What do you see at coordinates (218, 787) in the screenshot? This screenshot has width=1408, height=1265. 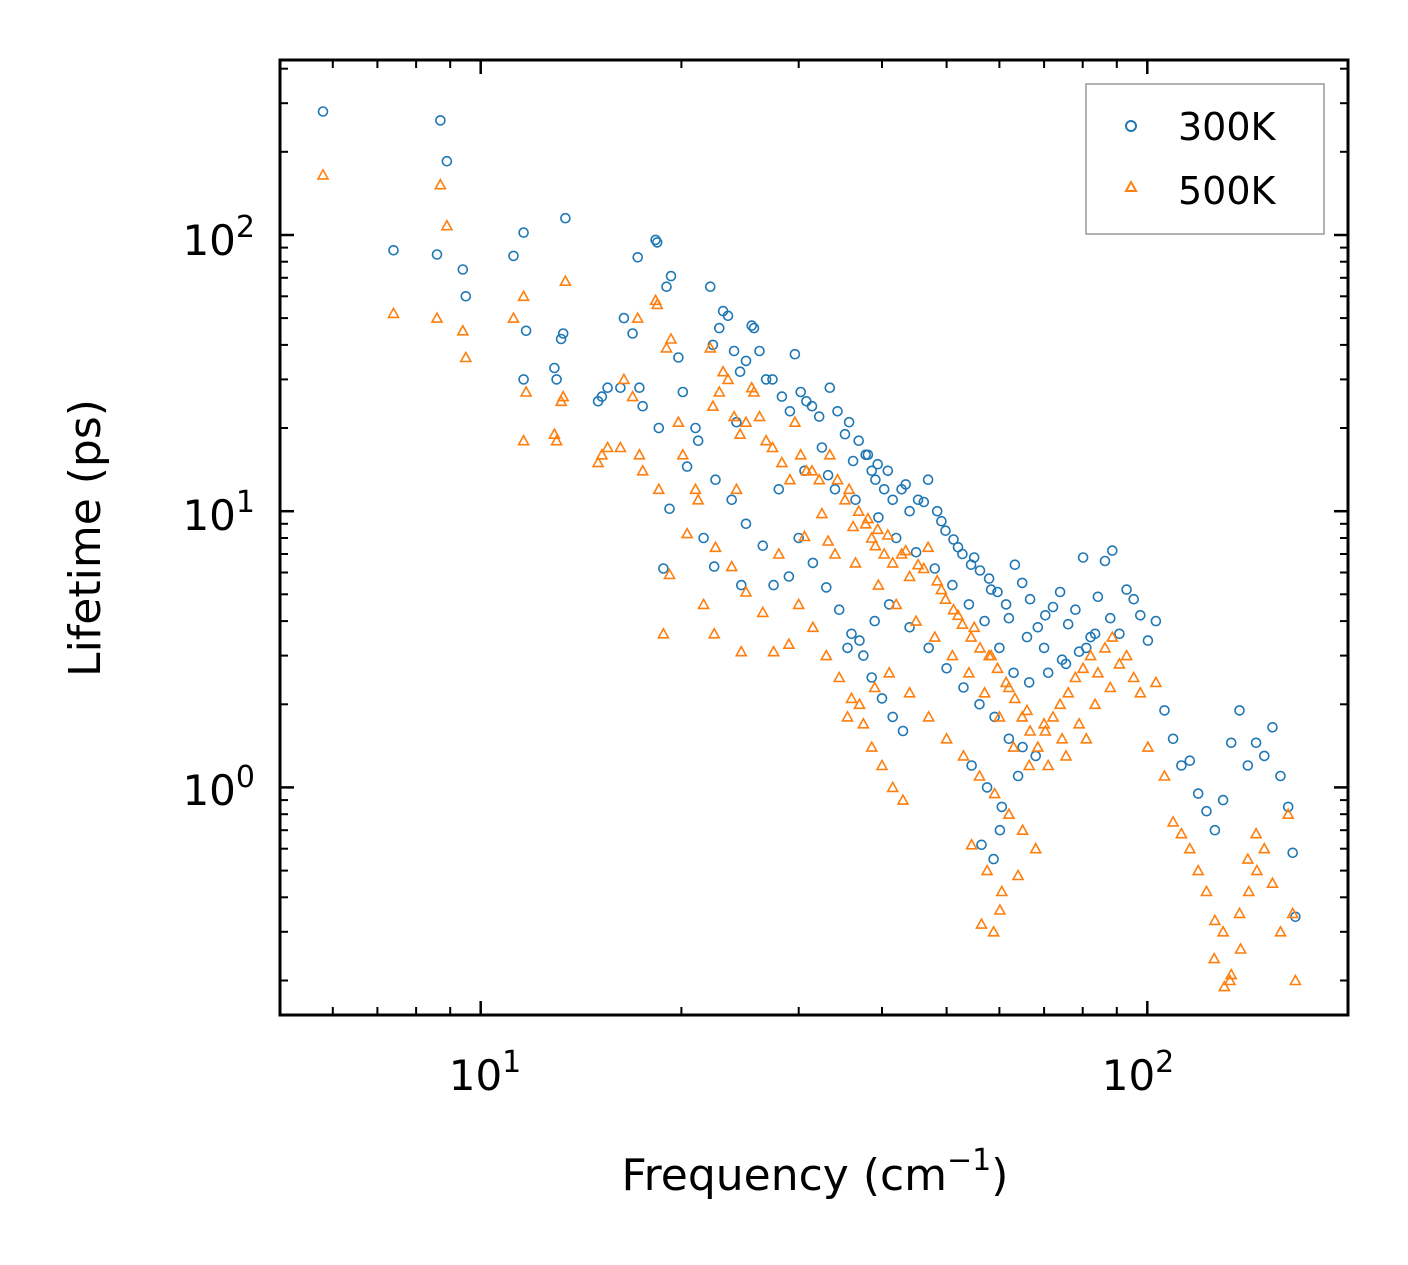 I see `y-tick-label-0: 100` at bounding box center [218, 787].